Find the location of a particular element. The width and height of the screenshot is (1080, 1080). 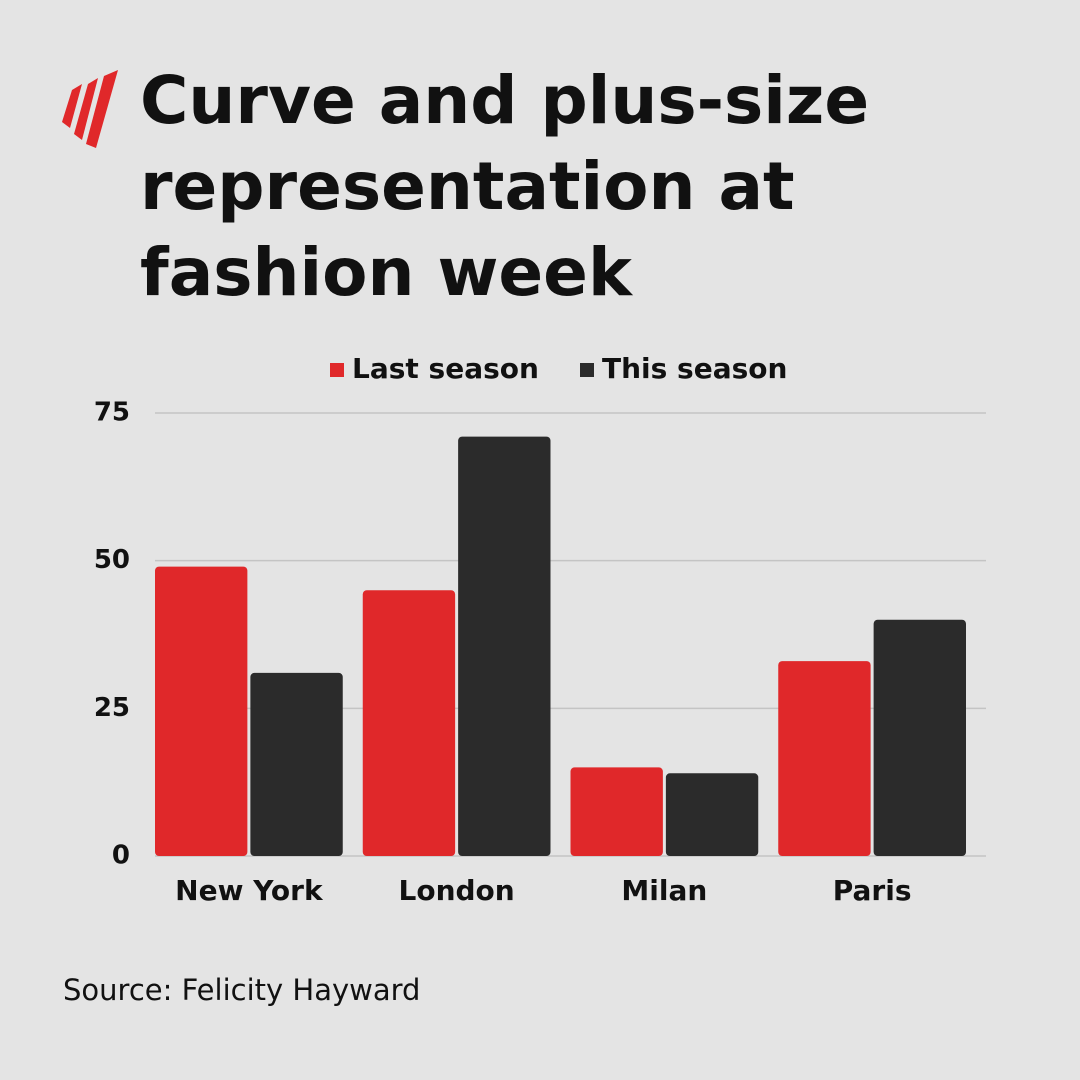

x-tick-label: London is located at coordinates (457, 890).